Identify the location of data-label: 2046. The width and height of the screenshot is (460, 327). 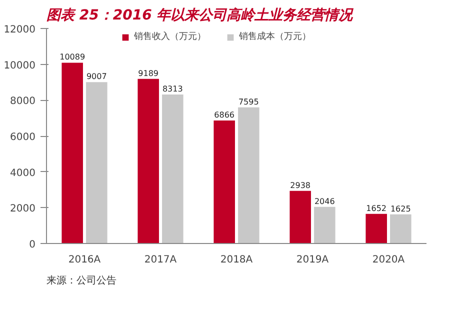
(324, 201).